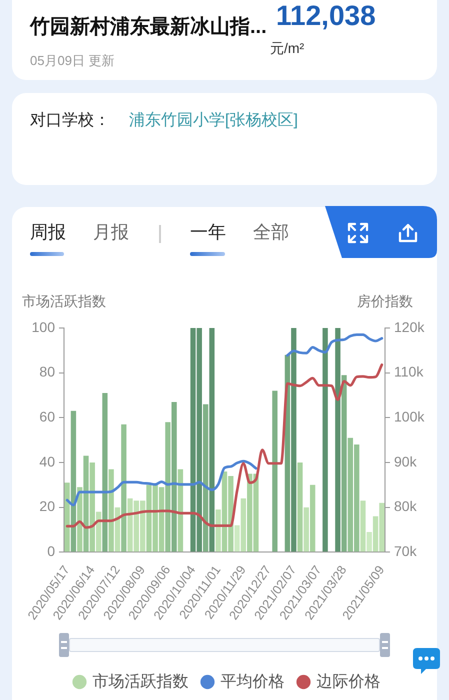 This screenshot has width=449, height=700. What do you see at coordinates (385, 300) in the screenshot?
I see `y2-axis-title: 房价指数` at bounding box center [385, 300].